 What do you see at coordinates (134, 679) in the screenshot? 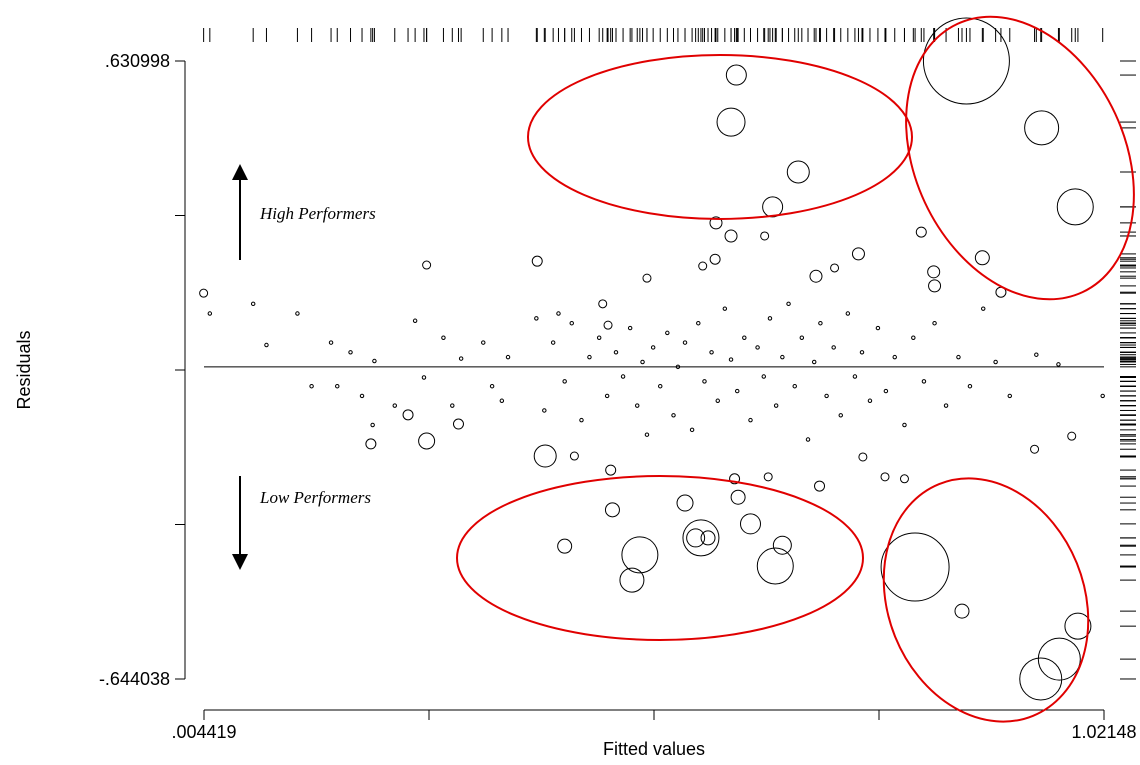
I see `y-tick-label: -.644038` at bounding box center [134, 679].